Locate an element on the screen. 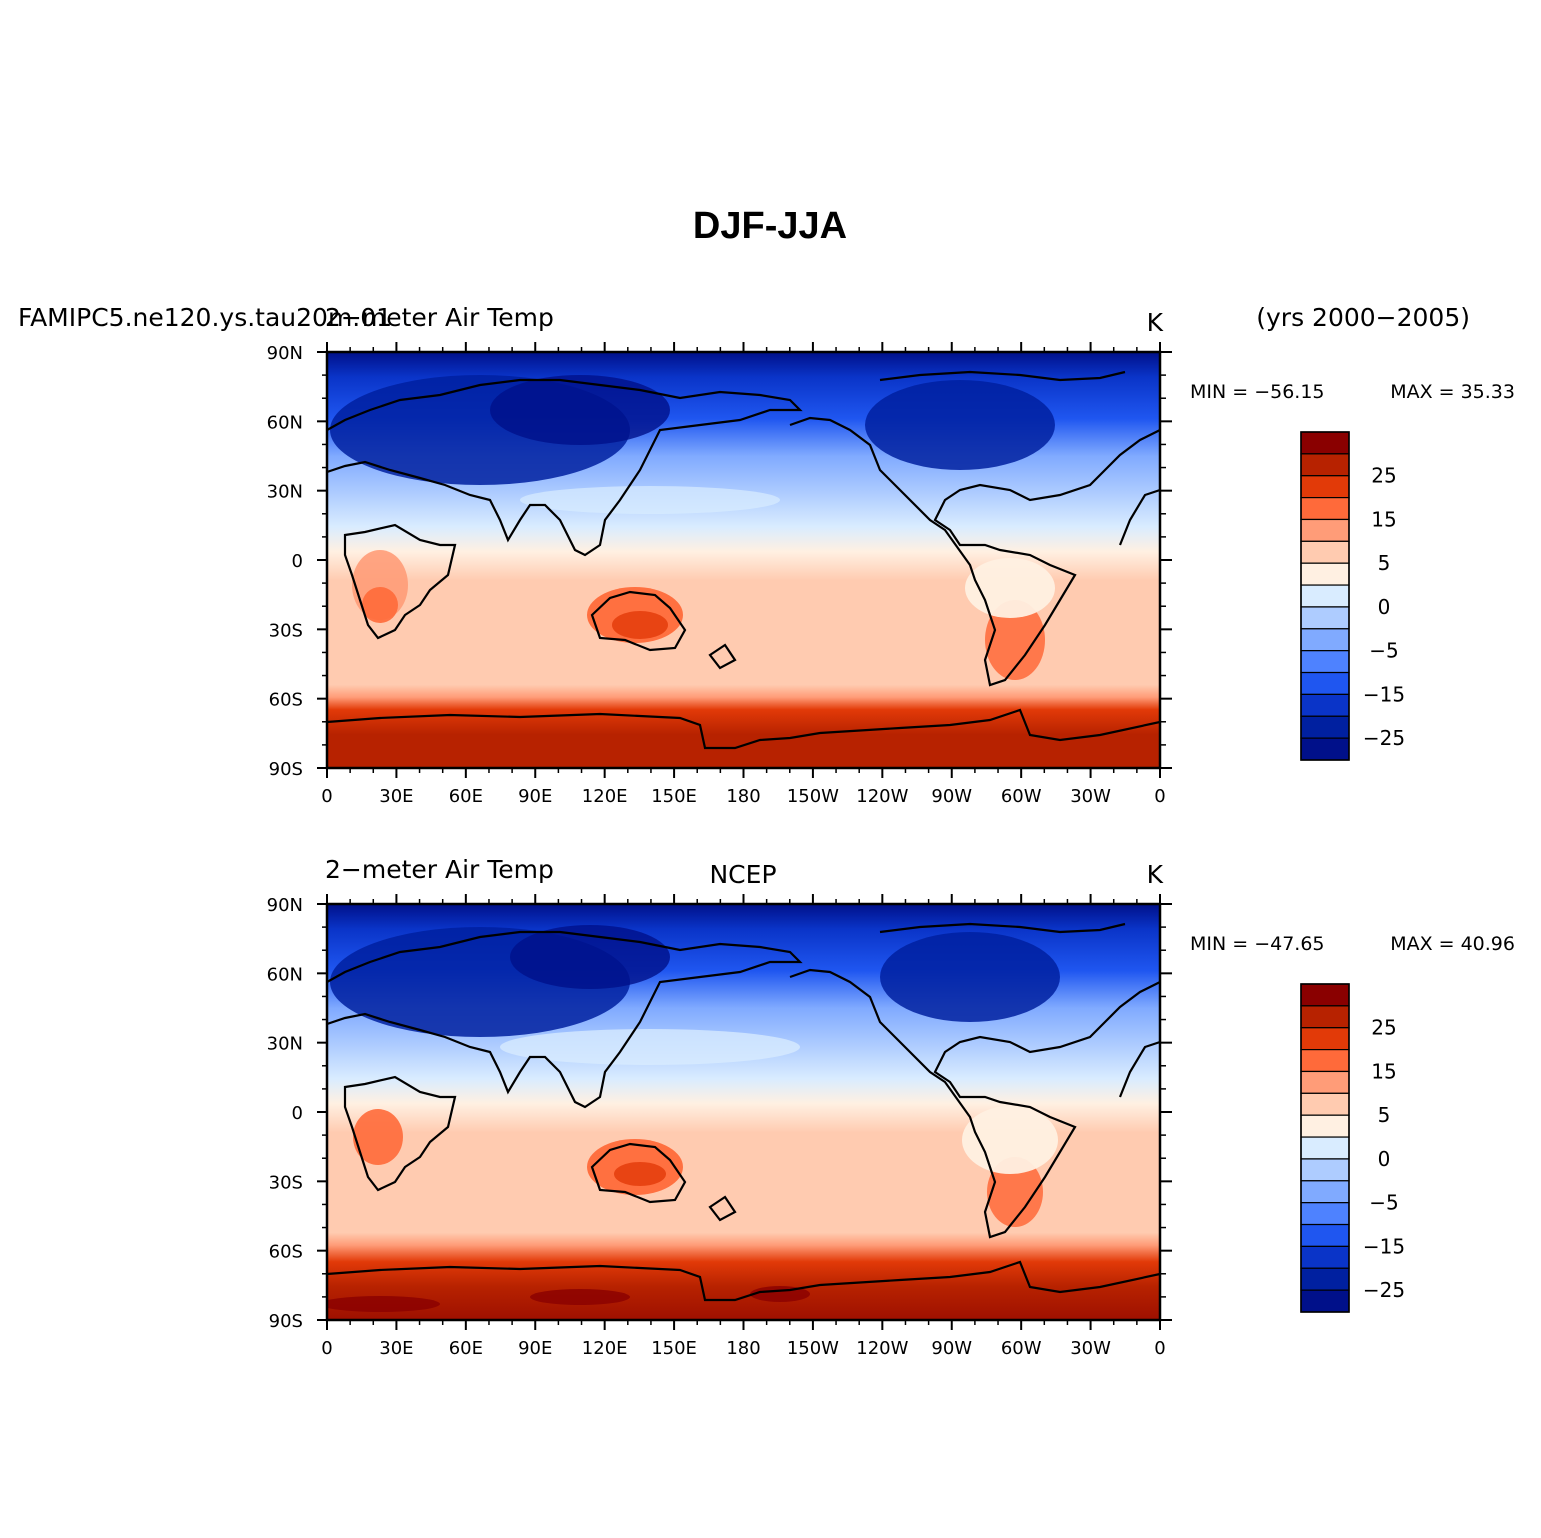 This screenshot has width=1541, height=1538. panel-bottom-xtick-label: 90W is located at coordinates (951, 1348).